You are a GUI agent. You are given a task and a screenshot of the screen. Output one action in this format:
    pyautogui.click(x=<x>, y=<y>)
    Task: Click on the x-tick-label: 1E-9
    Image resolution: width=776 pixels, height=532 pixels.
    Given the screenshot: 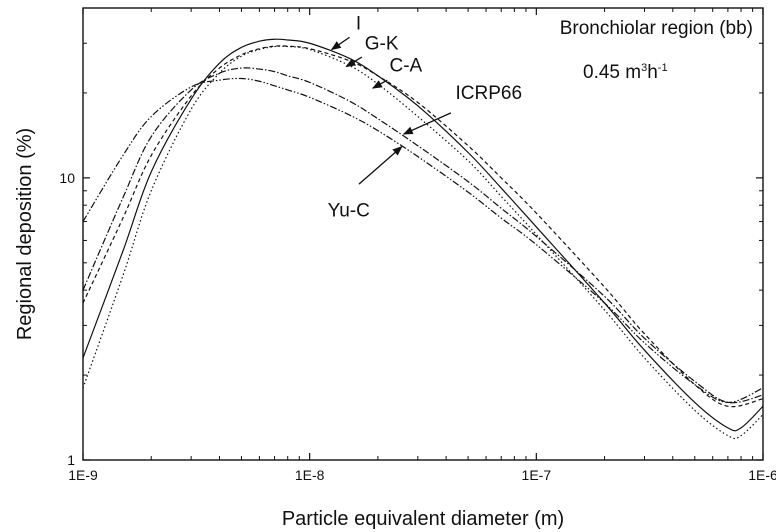 What is the action you would take?
    pyautogui.click(x=83, y=475)
    